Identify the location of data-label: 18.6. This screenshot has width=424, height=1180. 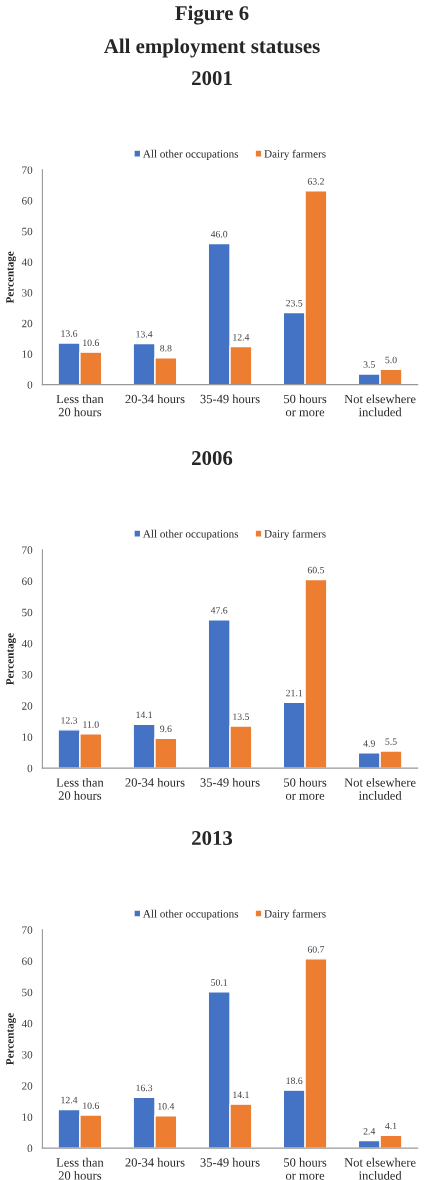
(294, 1081).